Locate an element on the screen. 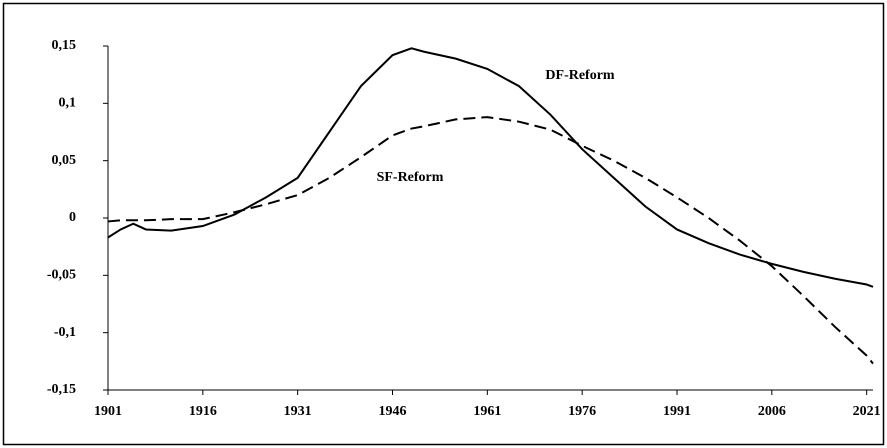 The width and height of the screenshot is (887, 448). series-label: DF-Reform is located at coordinates (580, 75).